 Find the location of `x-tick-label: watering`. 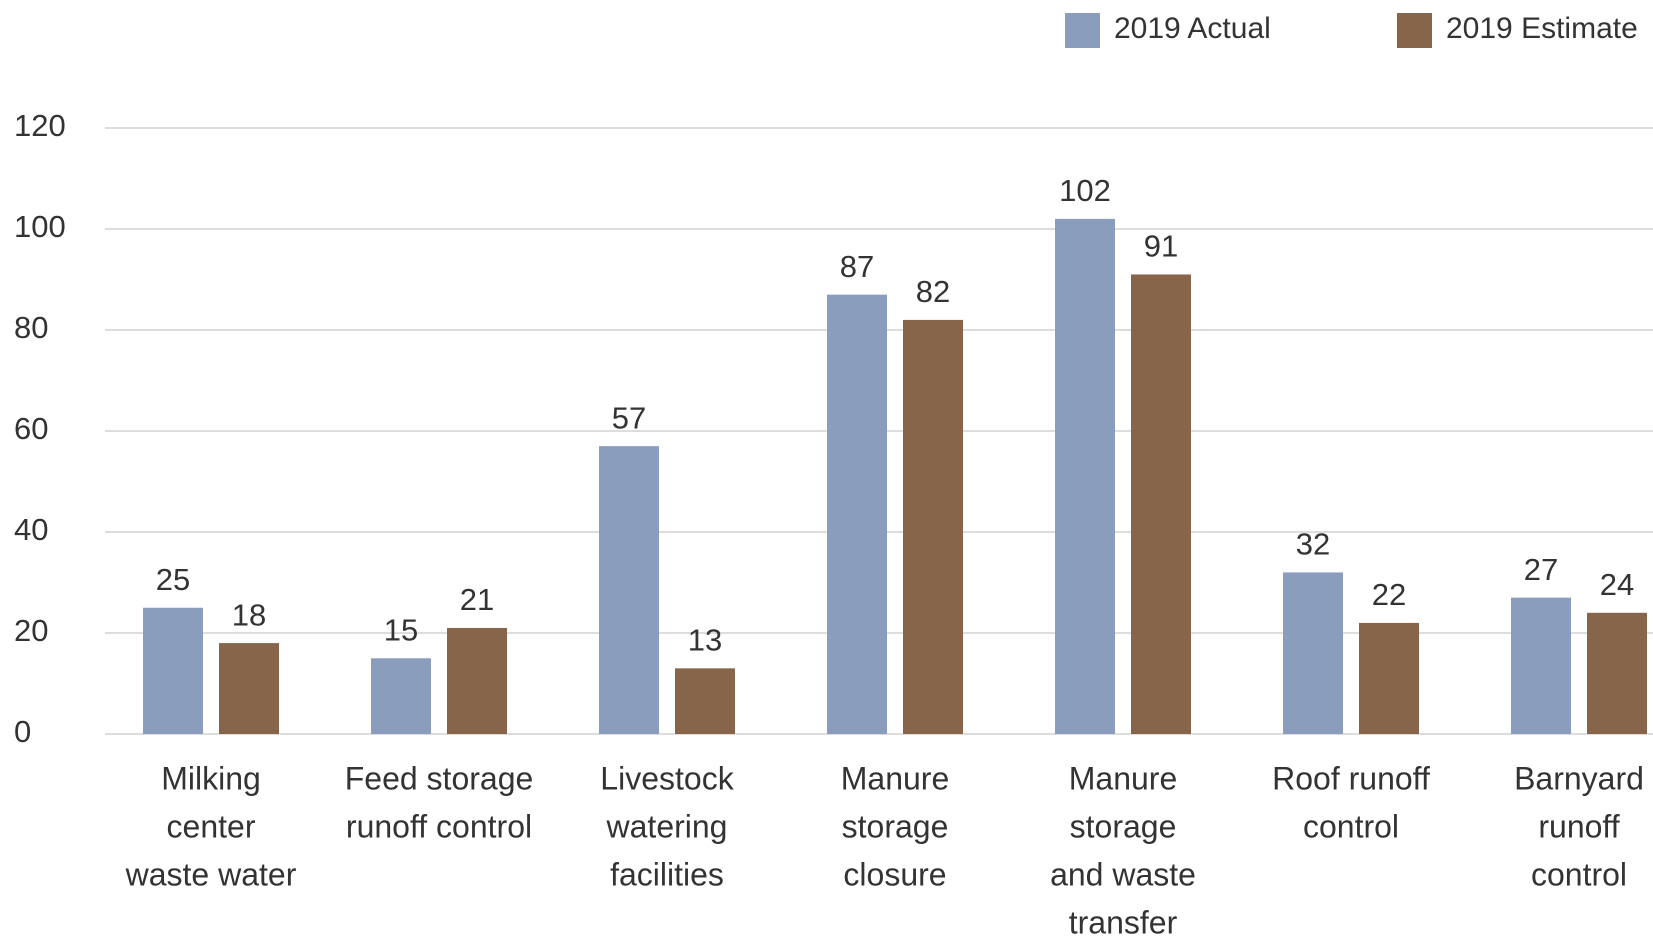

x-tick-label: watering is located at coordinates (667, 826).